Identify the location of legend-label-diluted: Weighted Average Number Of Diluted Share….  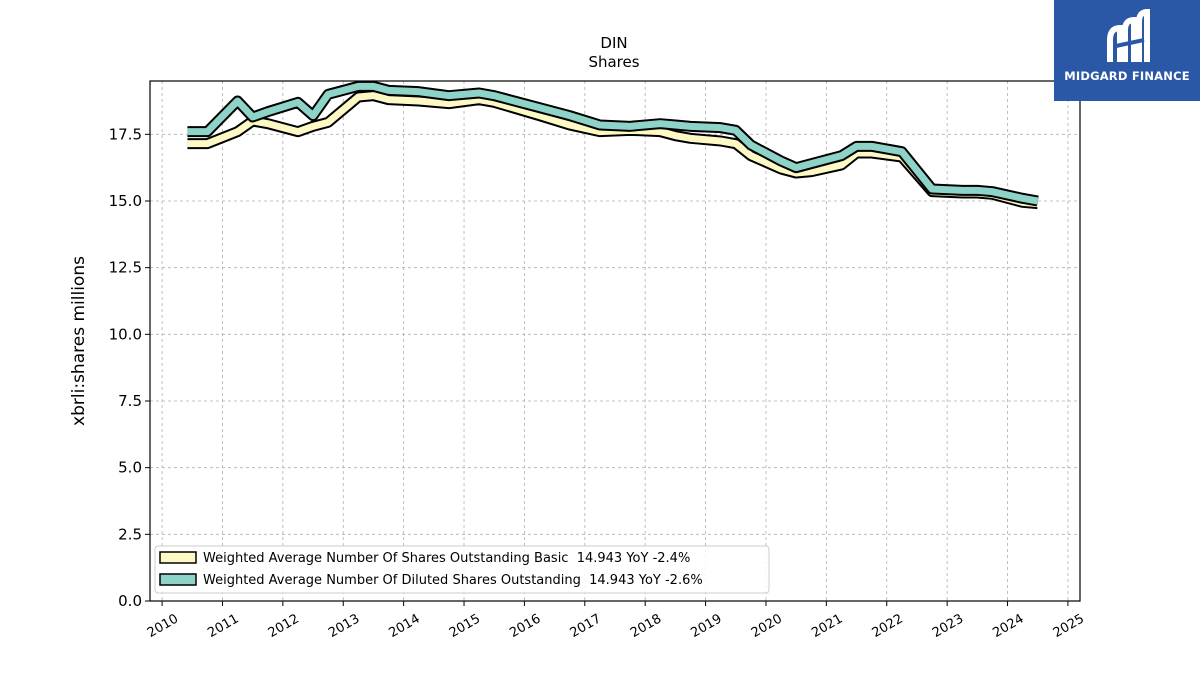
(453, 580).